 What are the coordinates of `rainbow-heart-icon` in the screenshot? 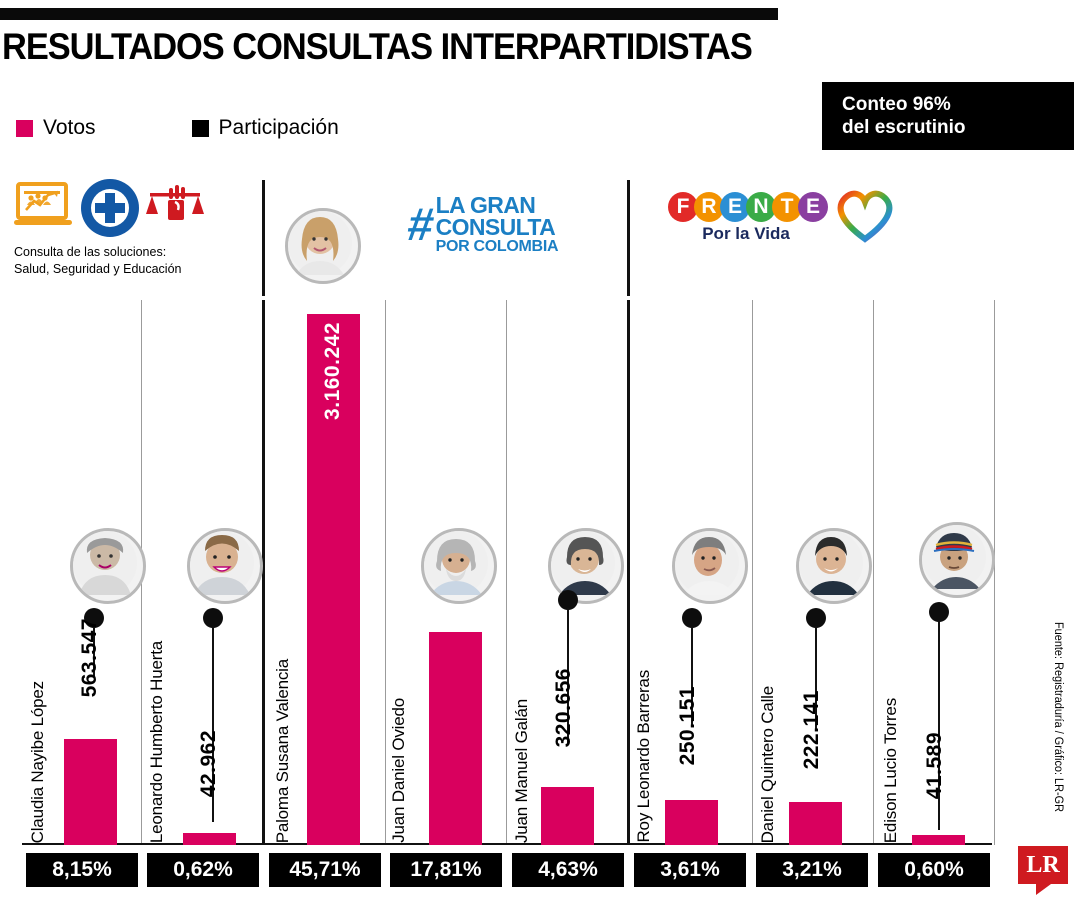 It's located at (865, 216).